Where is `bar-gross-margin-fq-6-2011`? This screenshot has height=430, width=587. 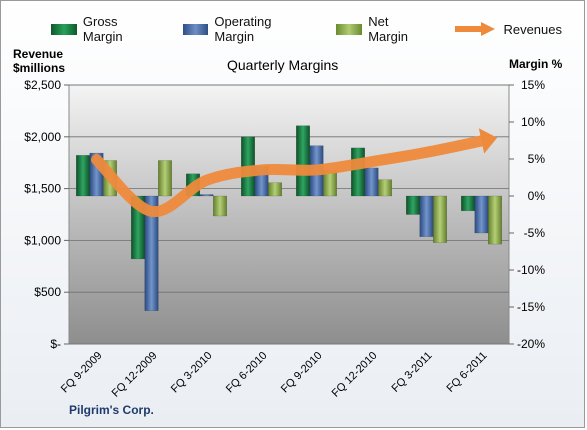 bar-gross-margin-fq-6-2011 is located at coordinates (468, 203).